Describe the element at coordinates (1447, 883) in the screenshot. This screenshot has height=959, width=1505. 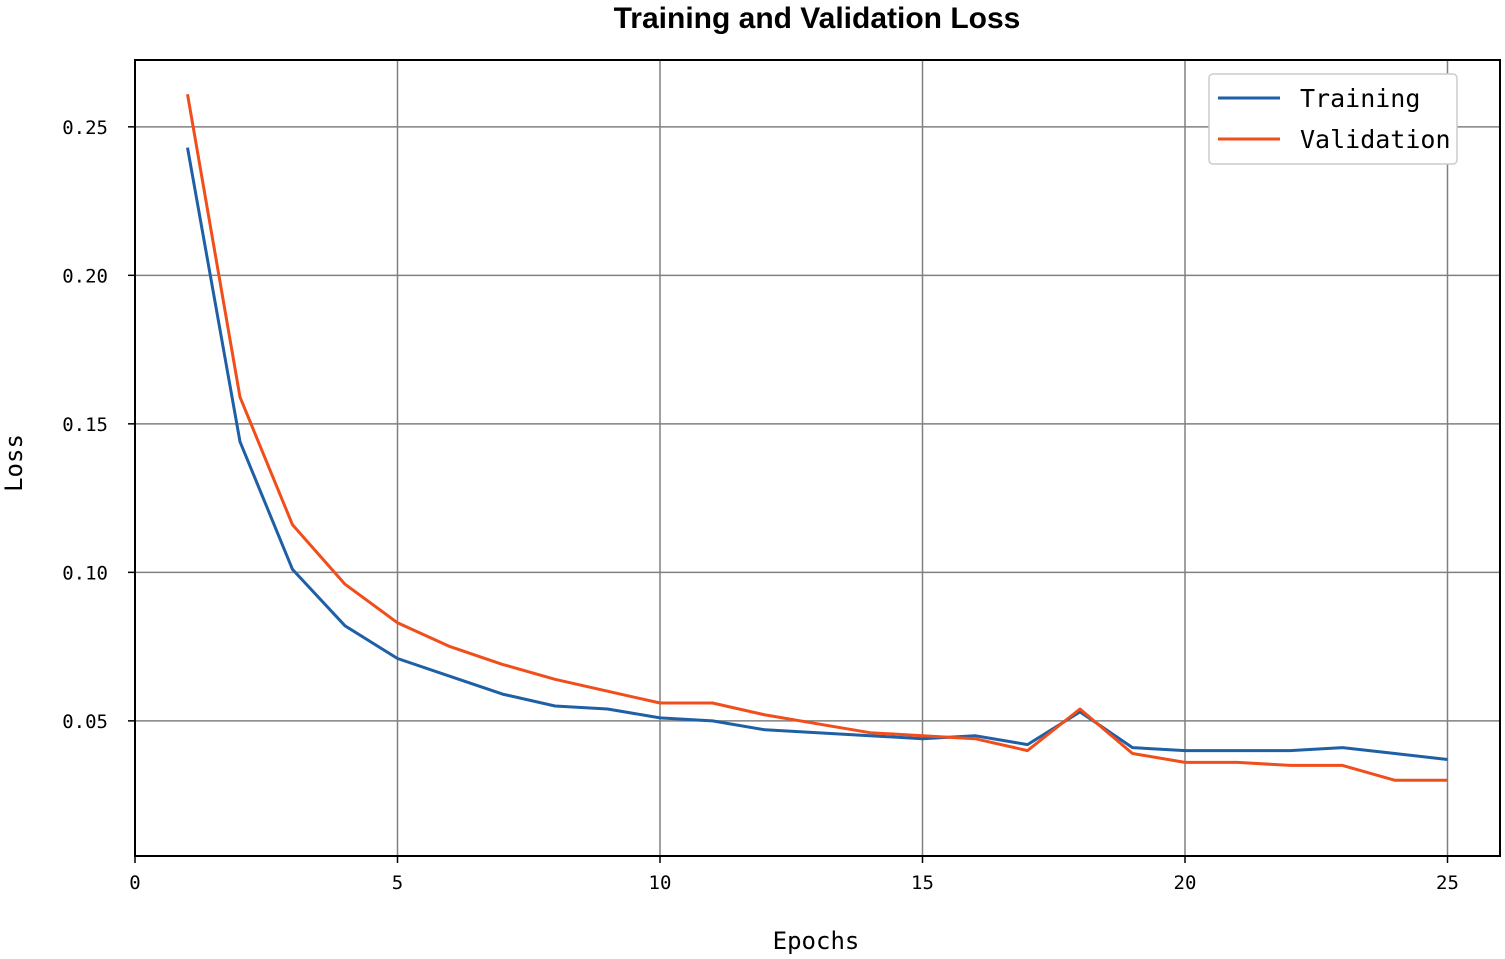
I see `x-tick-label: 25` at that location.